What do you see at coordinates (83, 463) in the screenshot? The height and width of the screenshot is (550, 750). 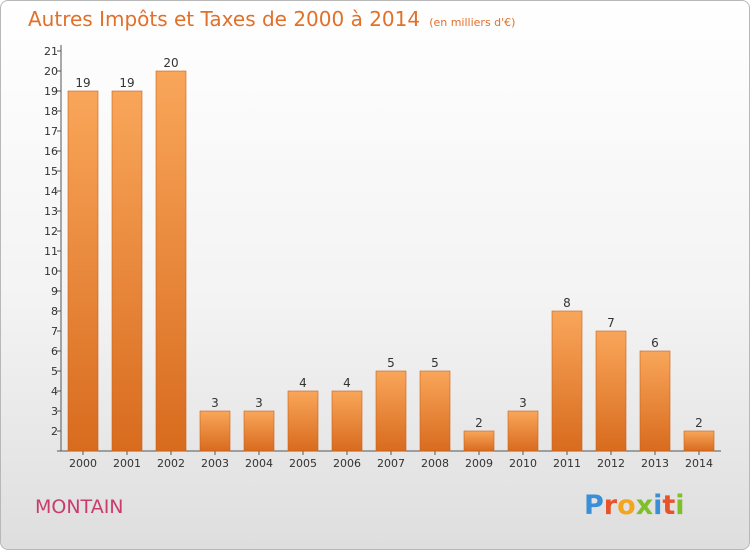 I see `x-tick-label: 2000` at bounding box center [83, 463].